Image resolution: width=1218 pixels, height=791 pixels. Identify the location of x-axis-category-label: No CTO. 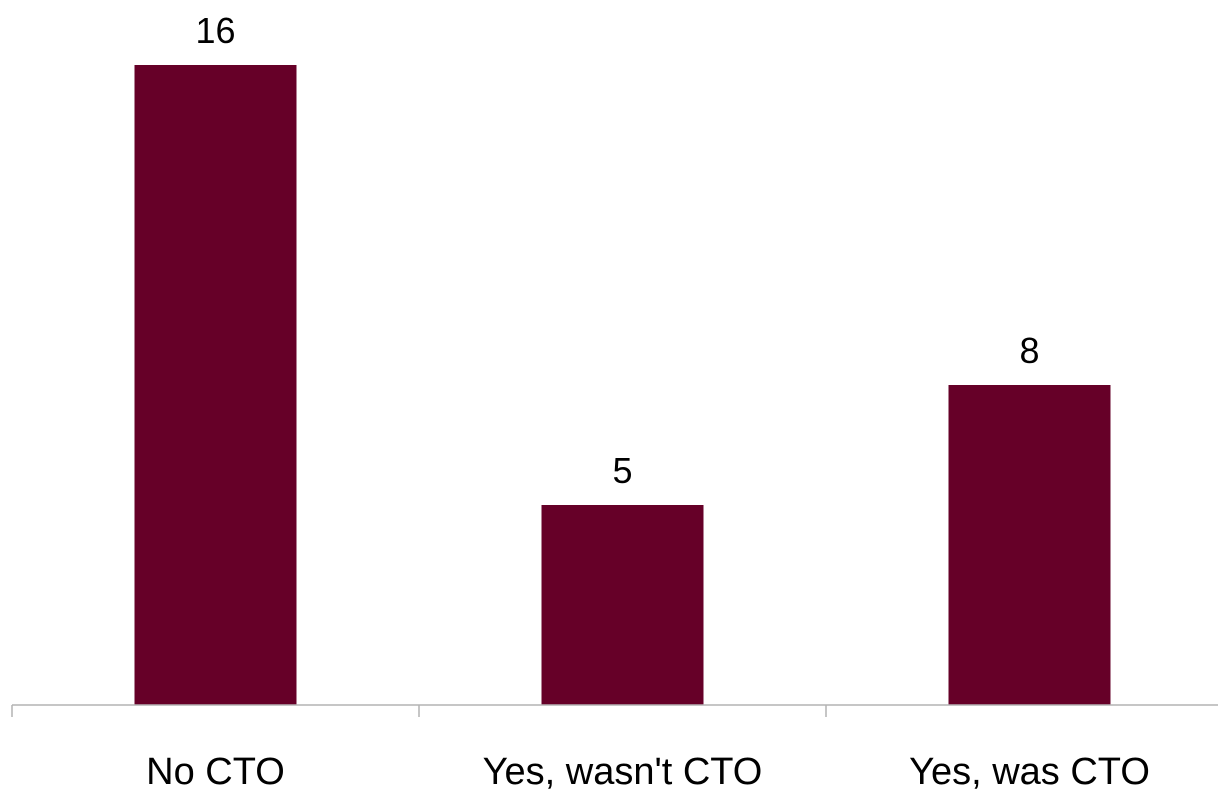
(215, 771).